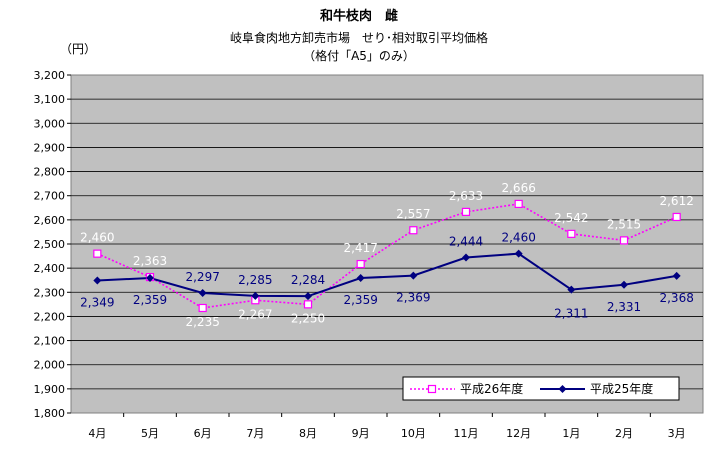 This screenshot has width=718, height=457. What do you see at coordinates (466, 242) in the screenshot?
I see `data-label-h25: 2,444` at bounding box center [466, 242].